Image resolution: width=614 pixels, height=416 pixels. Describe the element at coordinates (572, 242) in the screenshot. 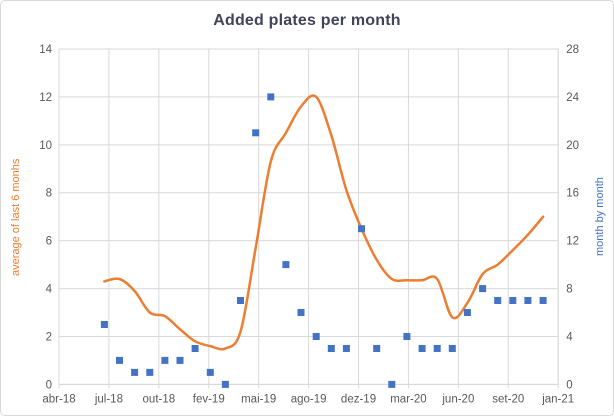

I see `right-axis-tick-label: 12` at that location.